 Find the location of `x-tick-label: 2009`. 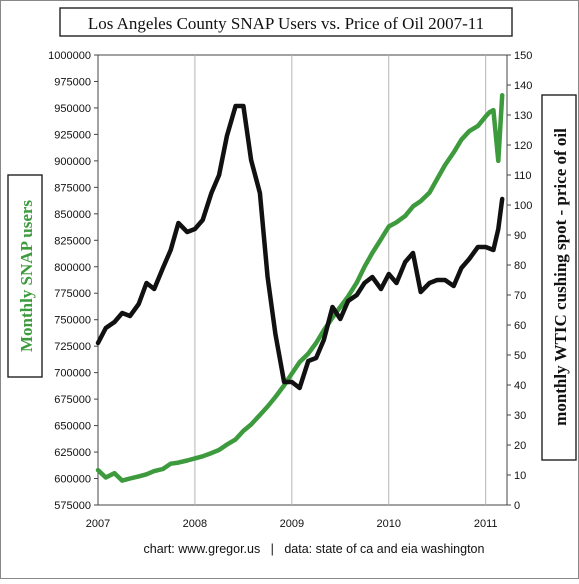

x-tick-label: 2009 is located at coordinates (292, 524).